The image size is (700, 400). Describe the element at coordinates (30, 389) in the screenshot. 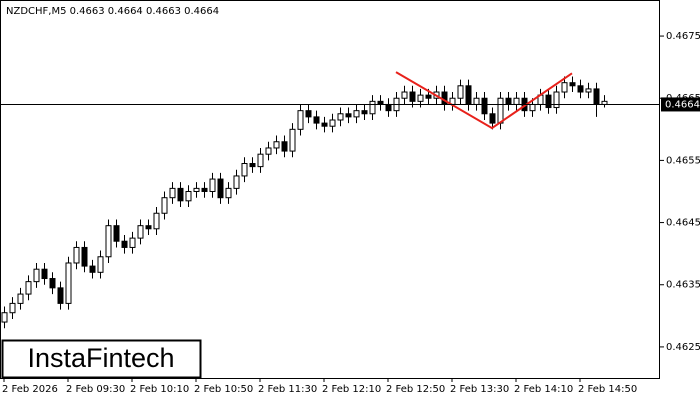

I see `x-tick-label: 2 Feb 2026` at that location.